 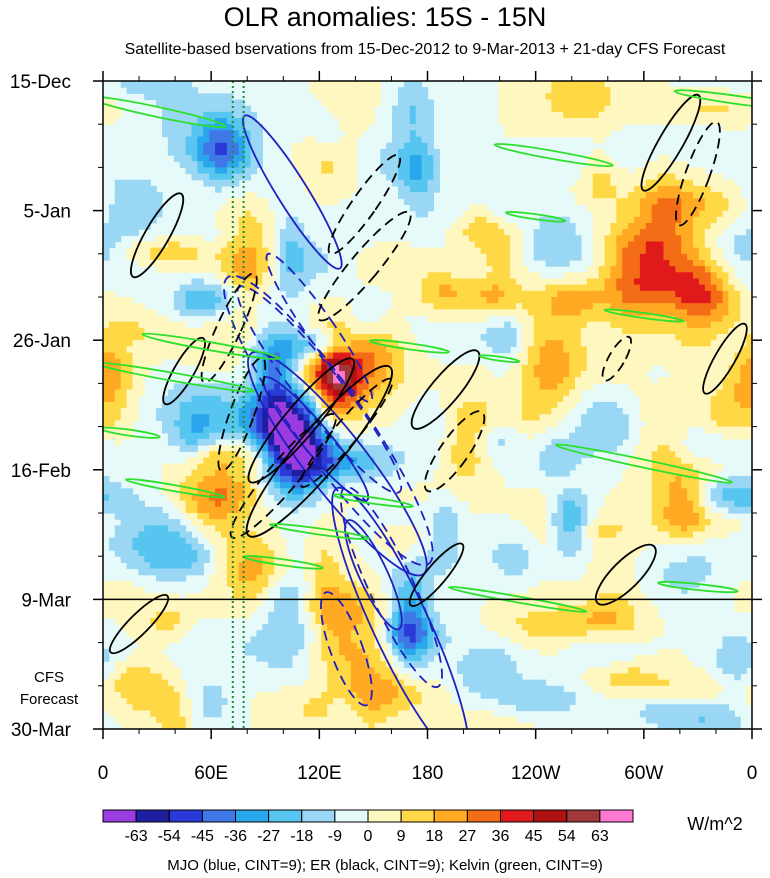 What do you see at coordinates (401, 836) in the screenshot?
I see `colorbar-label: 9` at bounding box center [401, 836].